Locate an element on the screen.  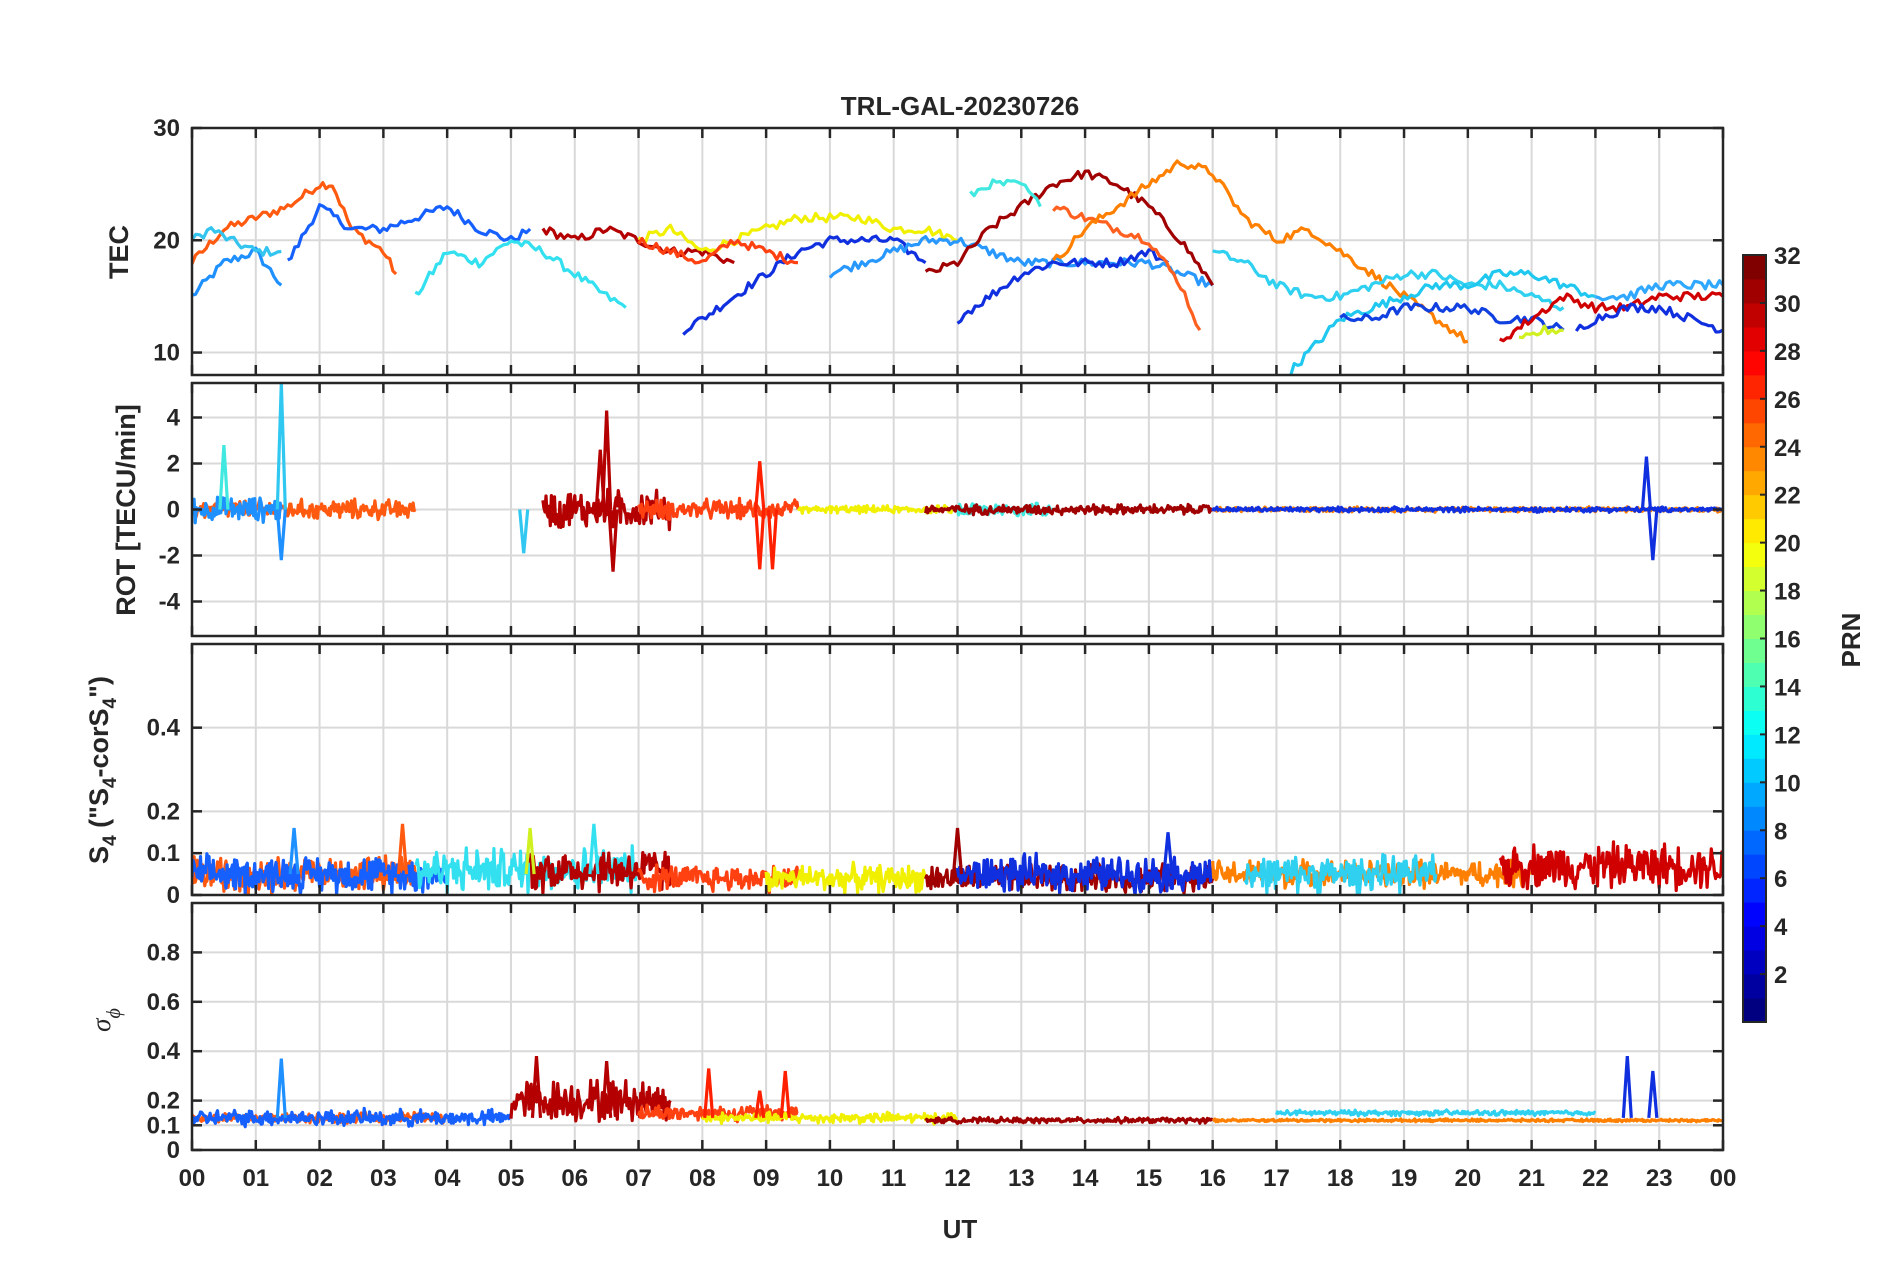
y-tick-label: 4 is located at coordinates (174, 418).